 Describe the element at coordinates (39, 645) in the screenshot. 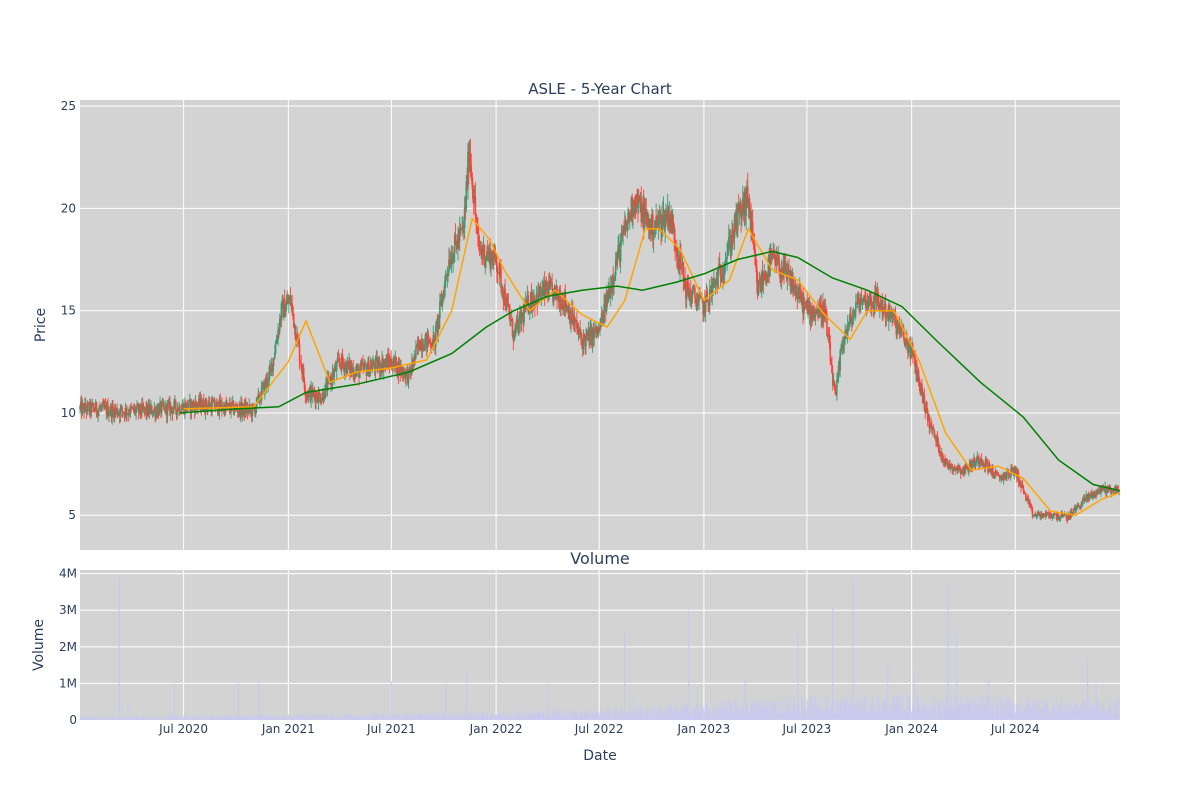

I see `volume-axis-label: Volume` at that location.